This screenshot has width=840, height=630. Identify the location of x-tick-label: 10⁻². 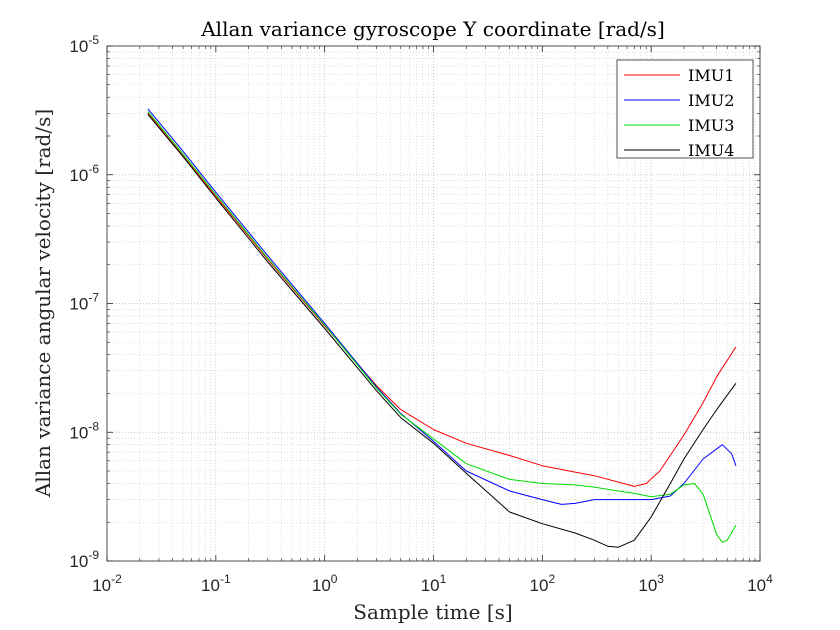
(107, 583).